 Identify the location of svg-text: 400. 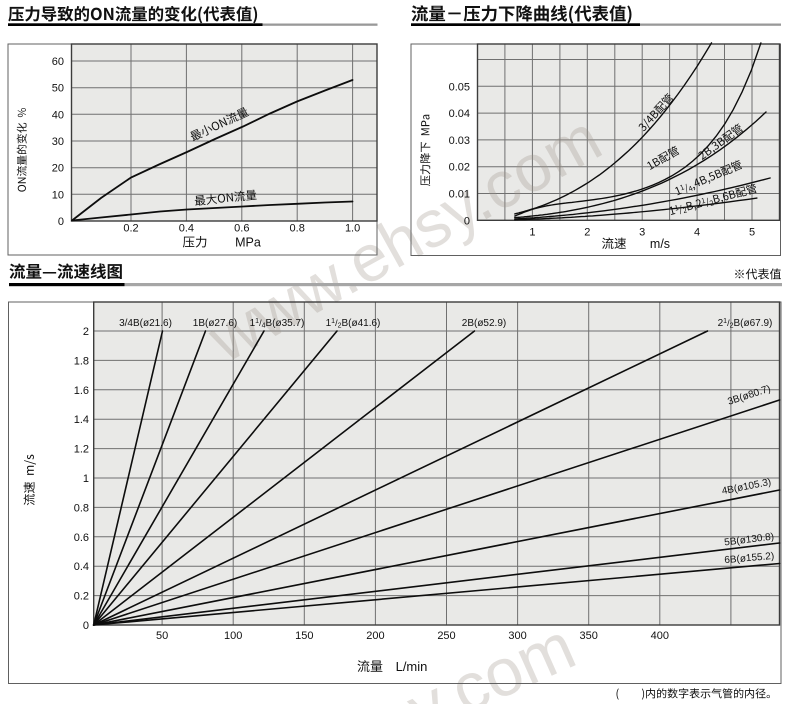
(660, 636).